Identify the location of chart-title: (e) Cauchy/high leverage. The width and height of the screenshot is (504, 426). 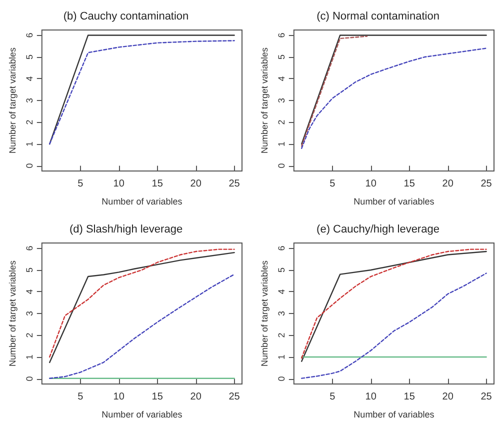
(378, 230).